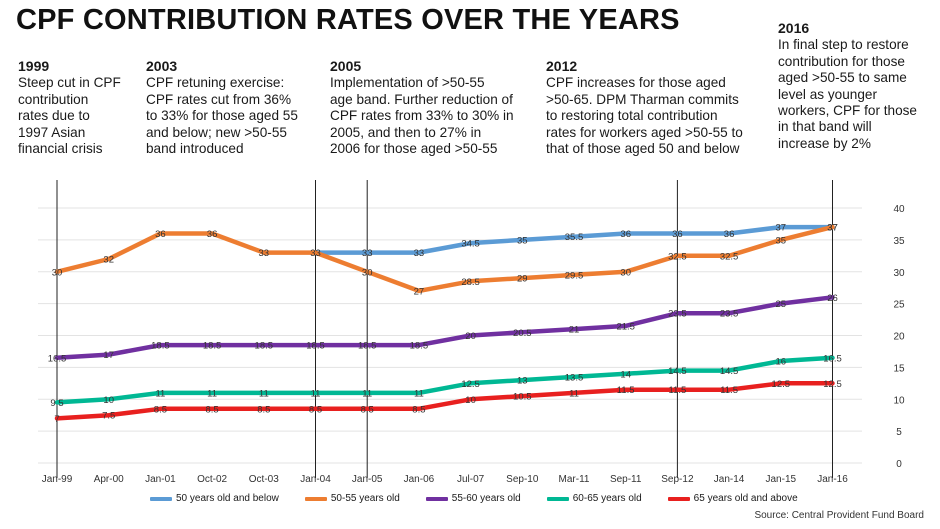 This screenshot has width=940, height=529. Describe the element at coordinates (108, 355) in the screenshot. I see `data-label: 17` at that location.